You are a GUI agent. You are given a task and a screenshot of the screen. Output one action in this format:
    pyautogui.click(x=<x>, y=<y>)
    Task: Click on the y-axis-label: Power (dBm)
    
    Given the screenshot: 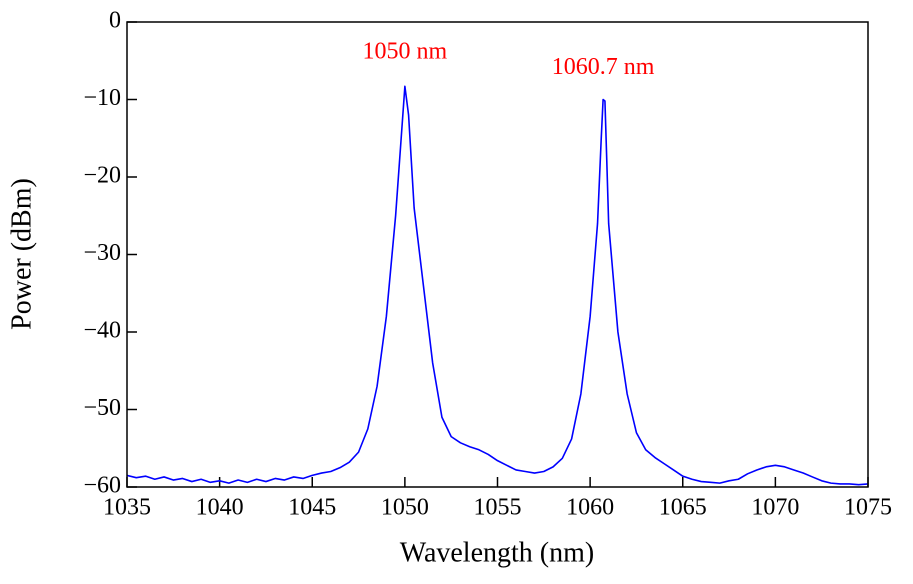 What is the action you would take?
    pyautogui.click(x=21, y=254)
    